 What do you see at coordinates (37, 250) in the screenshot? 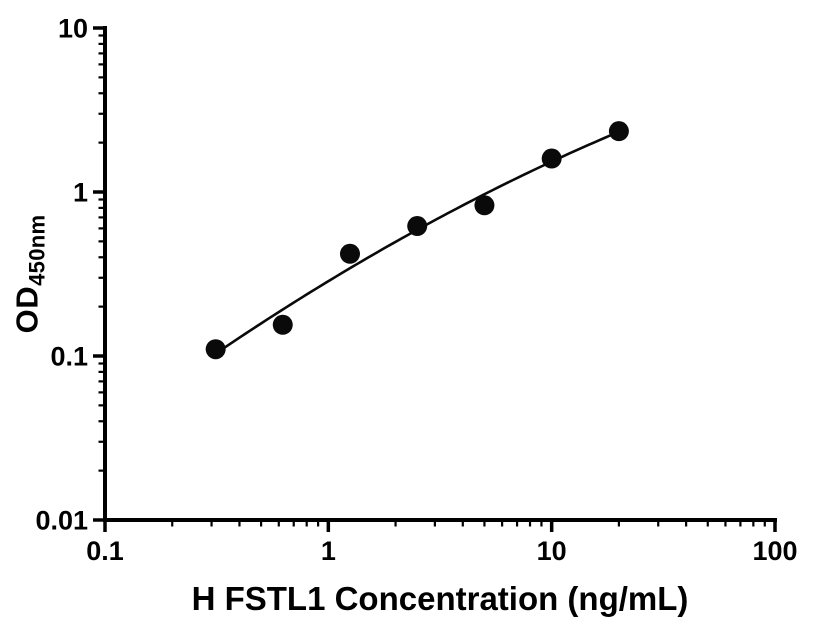
I see `y-axis-title-subscript: 450nm` at bounding box center [37, 250].